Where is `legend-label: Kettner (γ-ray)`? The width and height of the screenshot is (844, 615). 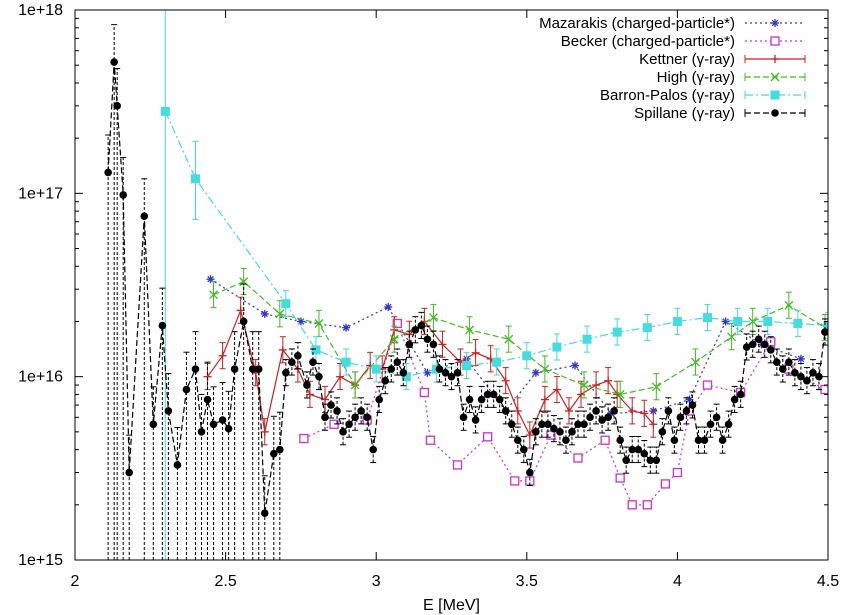 legend-label: Kettner (γ-ray) is located at coordinates (687, 59).